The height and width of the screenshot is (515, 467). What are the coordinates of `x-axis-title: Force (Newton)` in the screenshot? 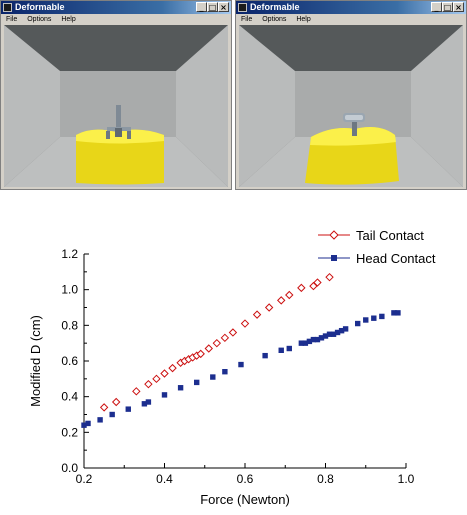 It's located at (245, 499).